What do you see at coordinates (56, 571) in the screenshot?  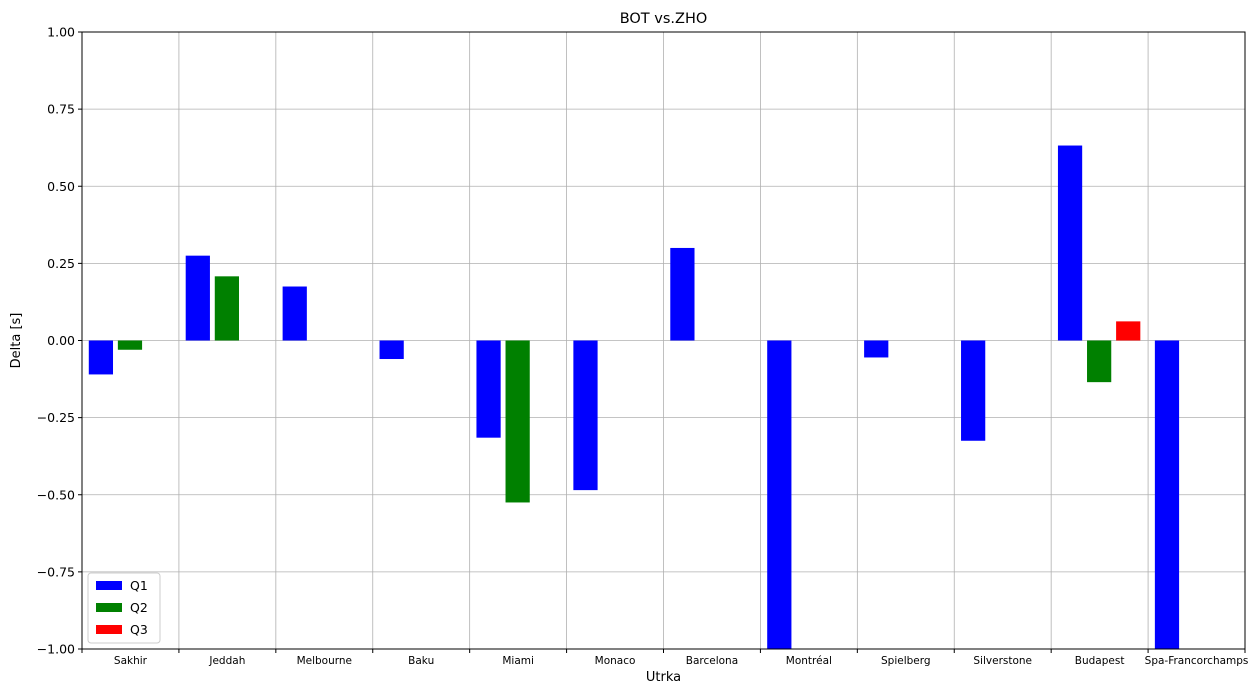 I see `y-tick-label: −0.75` at bounding box center [56, 571].